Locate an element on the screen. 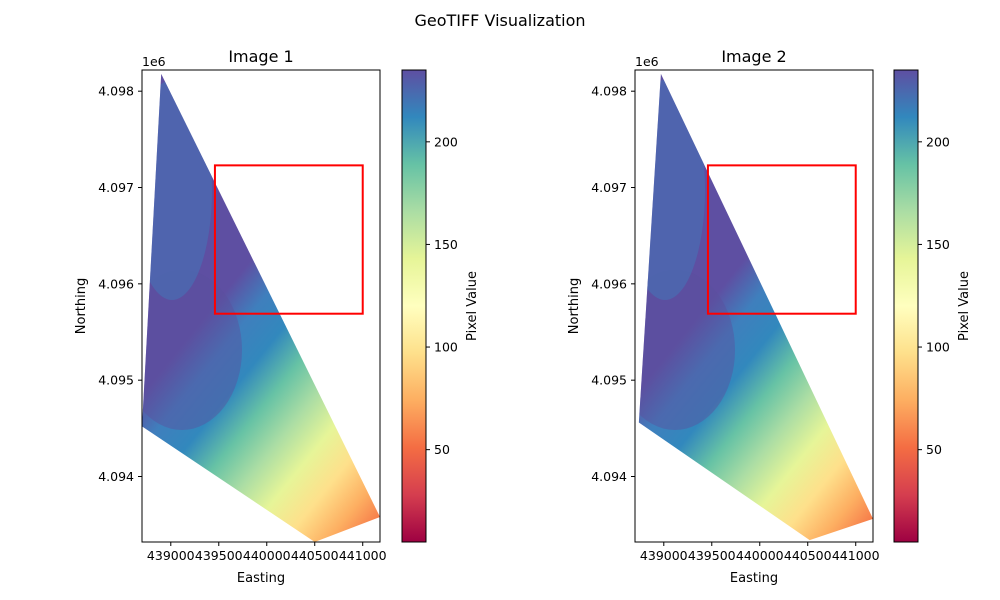 This screenshot has height=600, width=1000. figure-title: GeoTIFF Visualization is located at coordinates (499, 20).